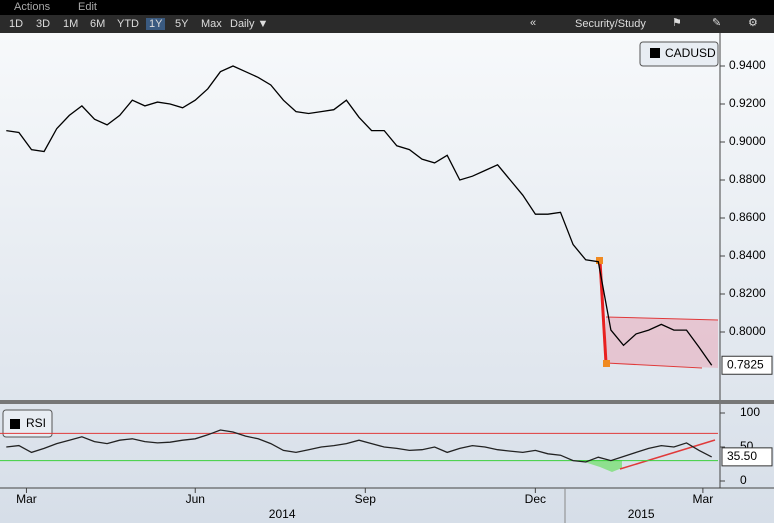 The height and width of the screenshot is (523, 774). Describe the element at coordinates (156, 24) in the screenshot. I see `range-button: 1Y` at that location.